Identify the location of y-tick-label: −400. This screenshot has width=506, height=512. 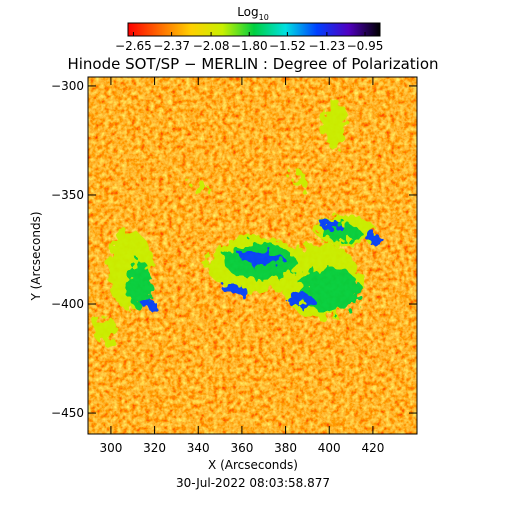
(67, 304).